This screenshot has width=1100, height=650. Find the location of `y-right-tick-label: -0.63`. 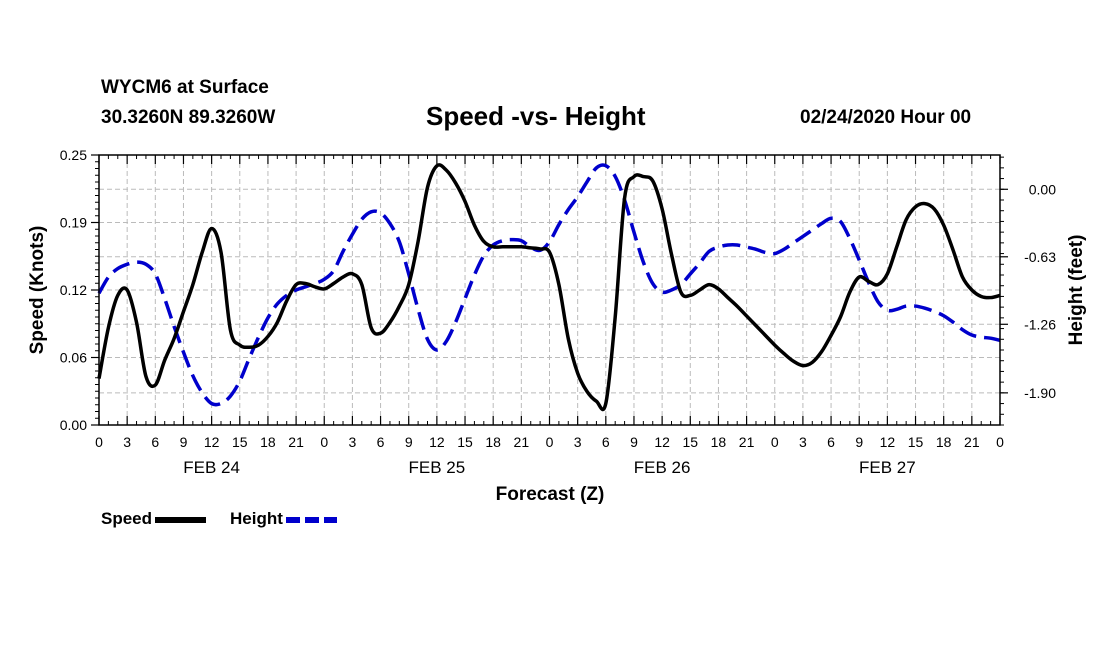

y-right-tick-label: -0.63 is located at coordinates (1040, 257).